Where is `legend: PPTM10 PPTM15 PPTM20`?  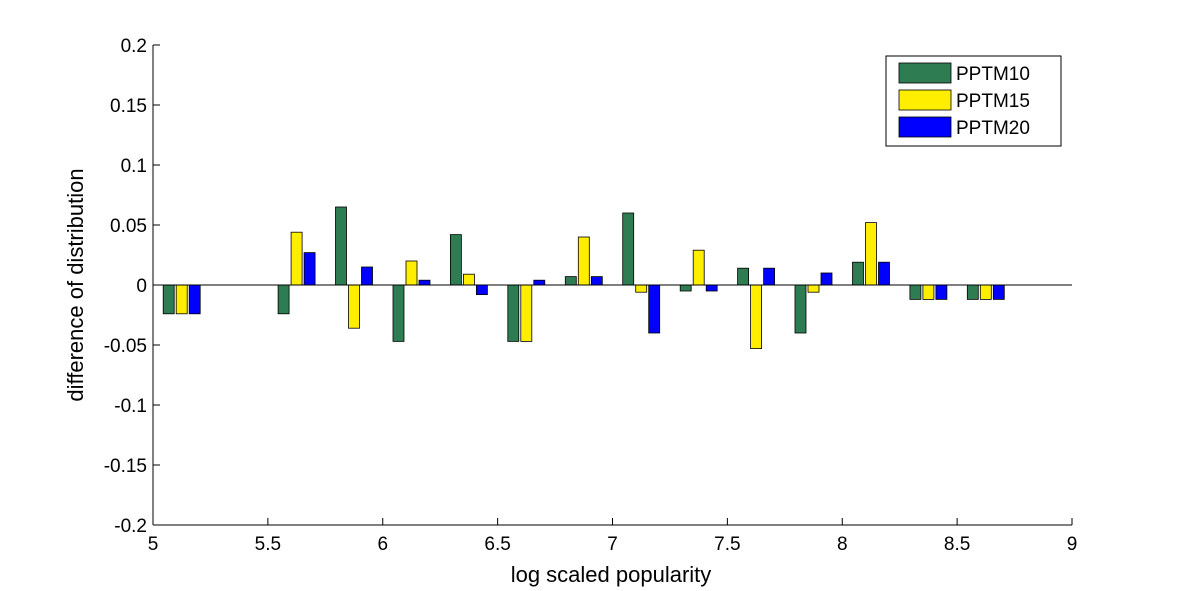
legend: PPTM10 PPTM15 PPTM20 is located at coordinates (973, 101).